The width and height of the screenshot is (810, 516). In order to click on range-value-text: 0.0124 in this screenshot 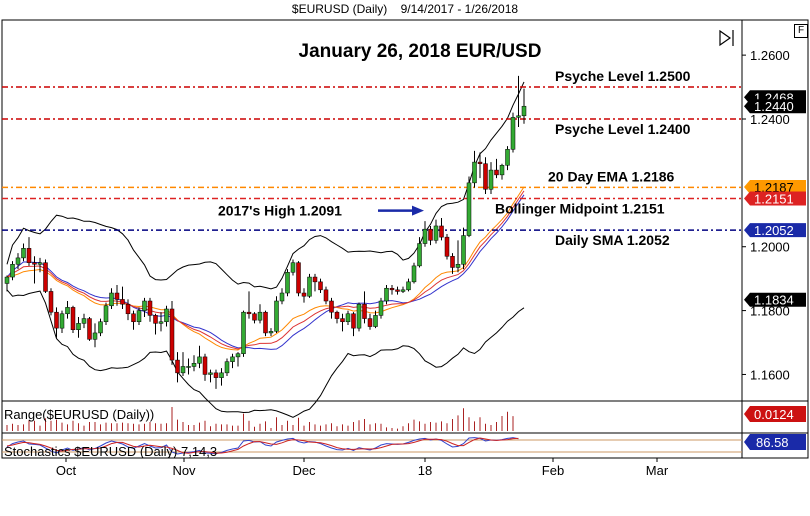, I will do `click(774, 414)`.